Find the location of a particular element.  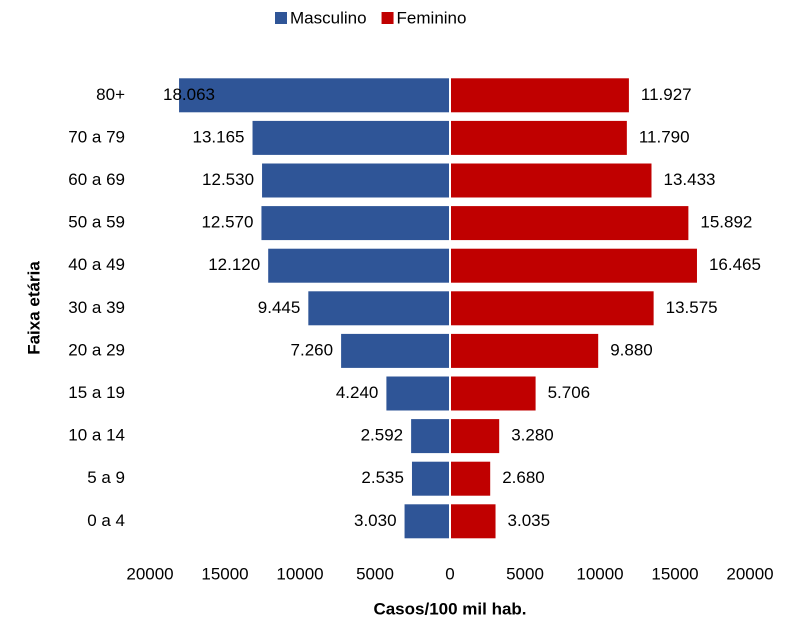

data-label: 13.433 is located at coordinates (689, 179).